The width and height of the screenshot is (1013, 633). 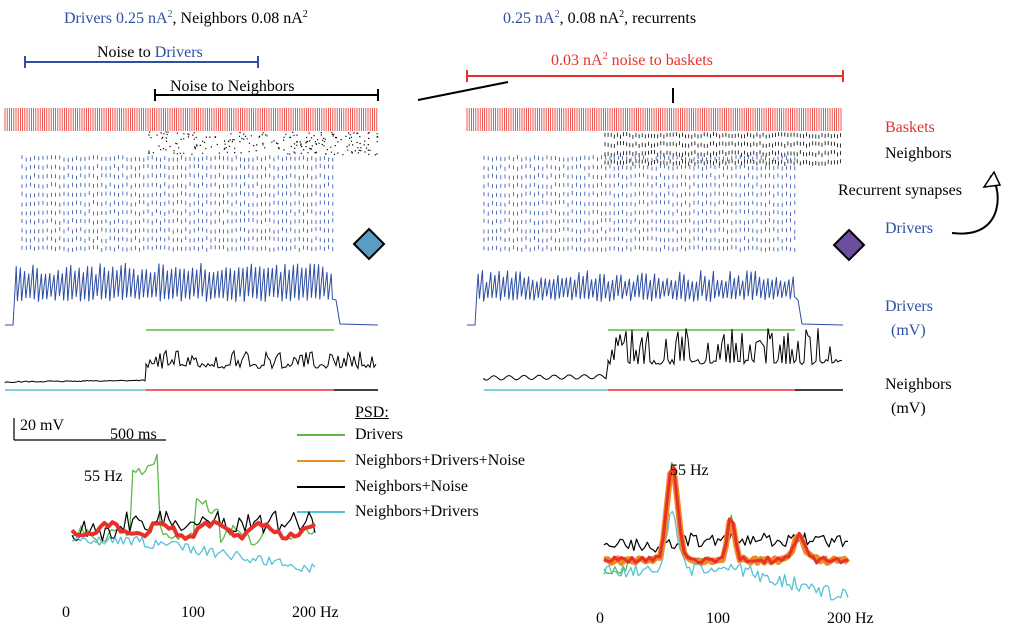 I want to click on left-neighbor-raster, so click(x=263, y=143).